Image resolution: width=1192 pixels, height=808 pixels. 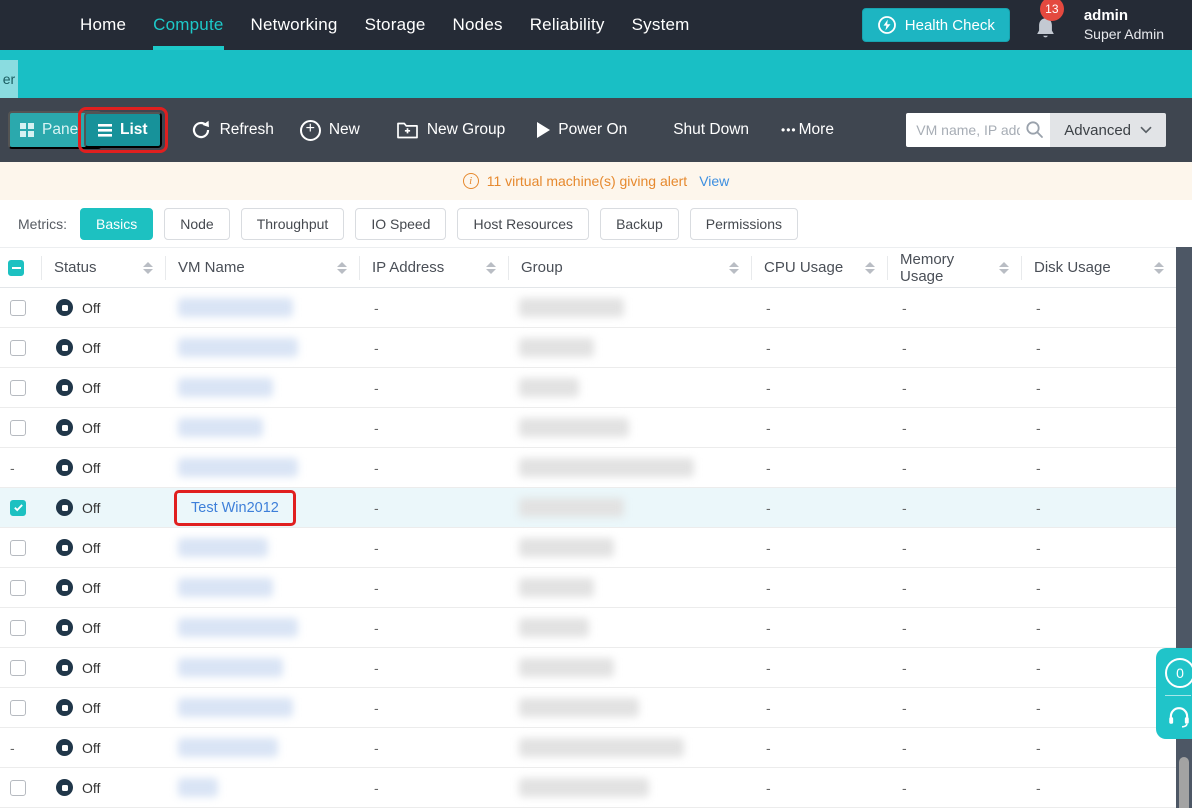 What do you see at coordinates (711, 130) in the screenshot?
I see `shut-down-button: Shut Down` at bounding box center [711, 130].